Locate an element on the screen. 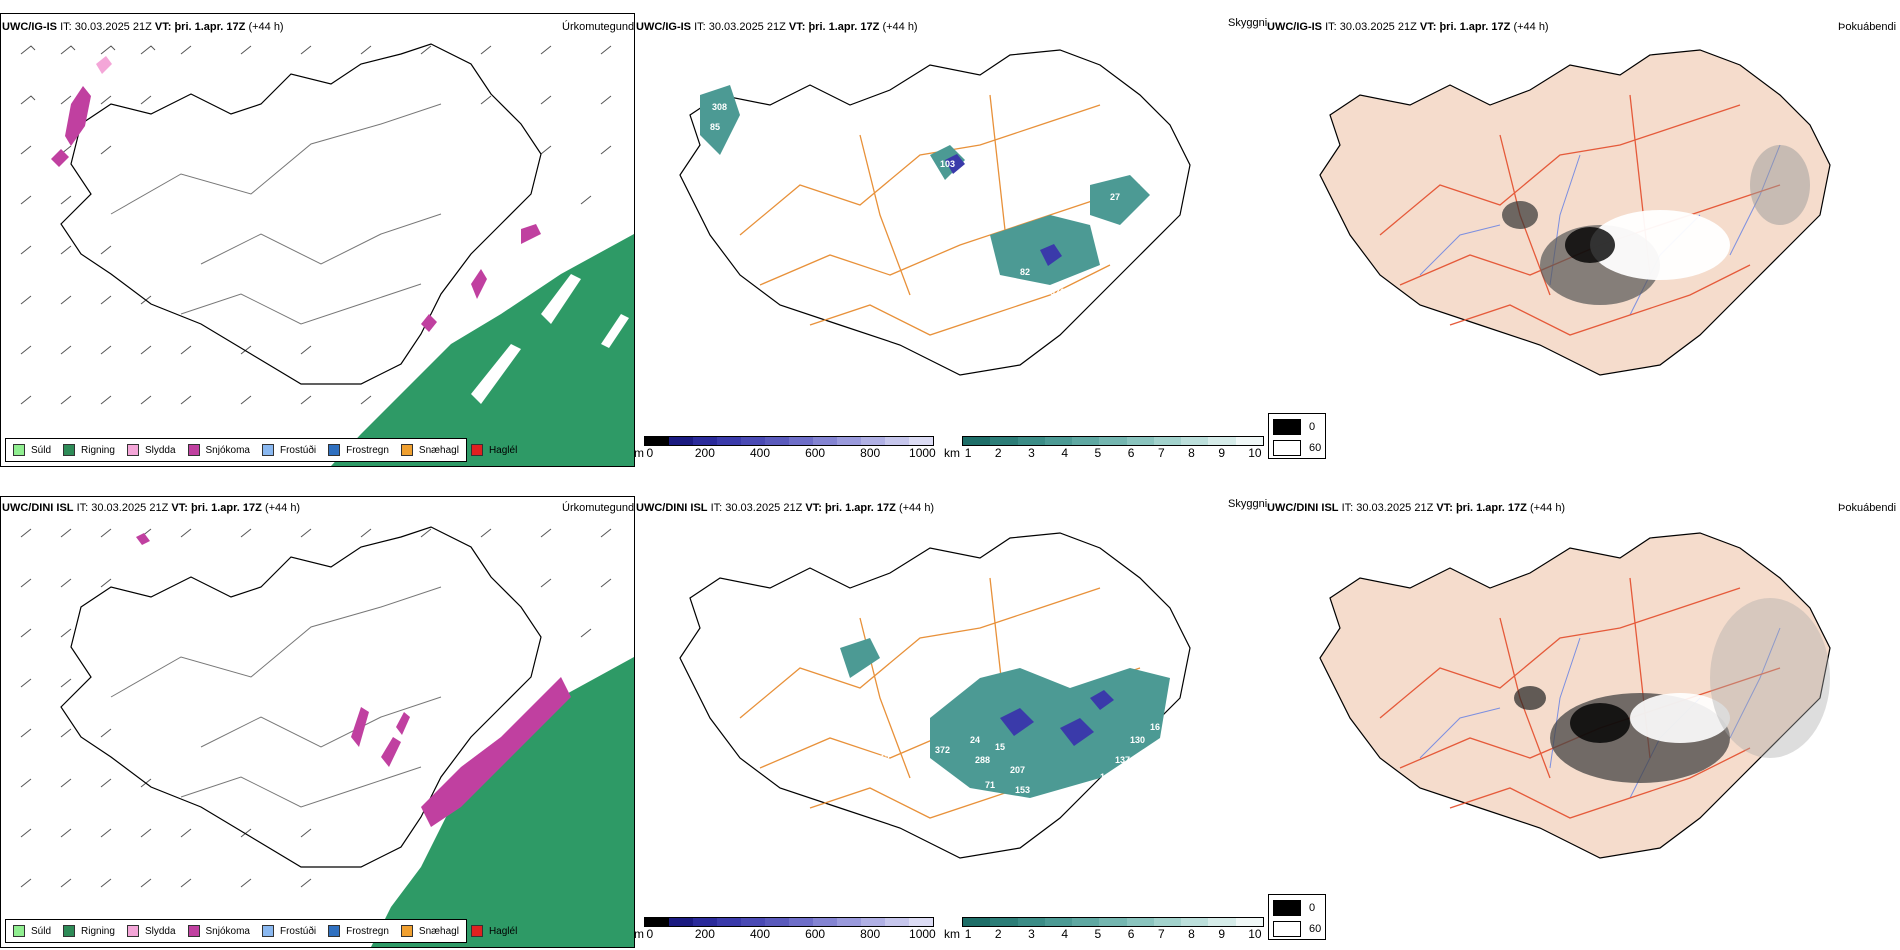 The width and height of the screenshot is (1900, 950). visibility-value-label: 308 is located at coordinates (719, 107).